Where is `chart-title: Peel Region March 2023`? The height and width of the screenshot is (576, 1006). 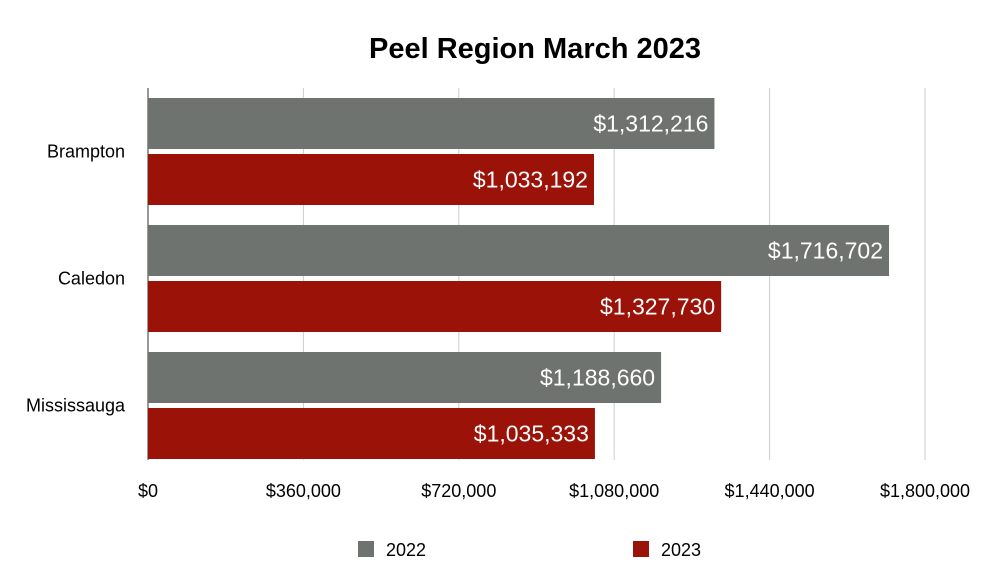
chart-title: Peel Region March 2023 is located at coordinates (535, 49).